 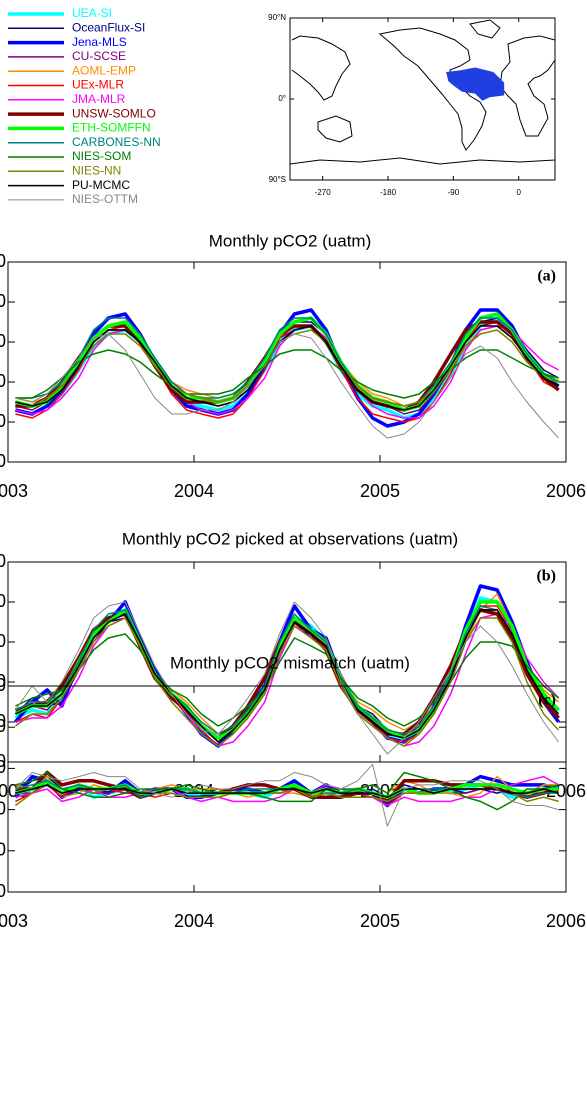 What do you see at coordinates (277, 179) in the screenshot?
I see `map-y-tick-label: 90°S` at bounding box center [277, 179].